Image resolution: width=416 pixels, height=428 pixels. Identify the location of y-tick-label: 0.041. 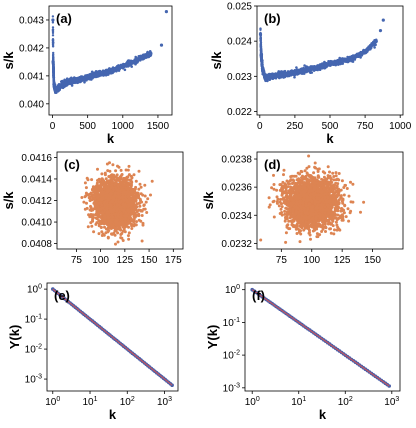
(31, 76).